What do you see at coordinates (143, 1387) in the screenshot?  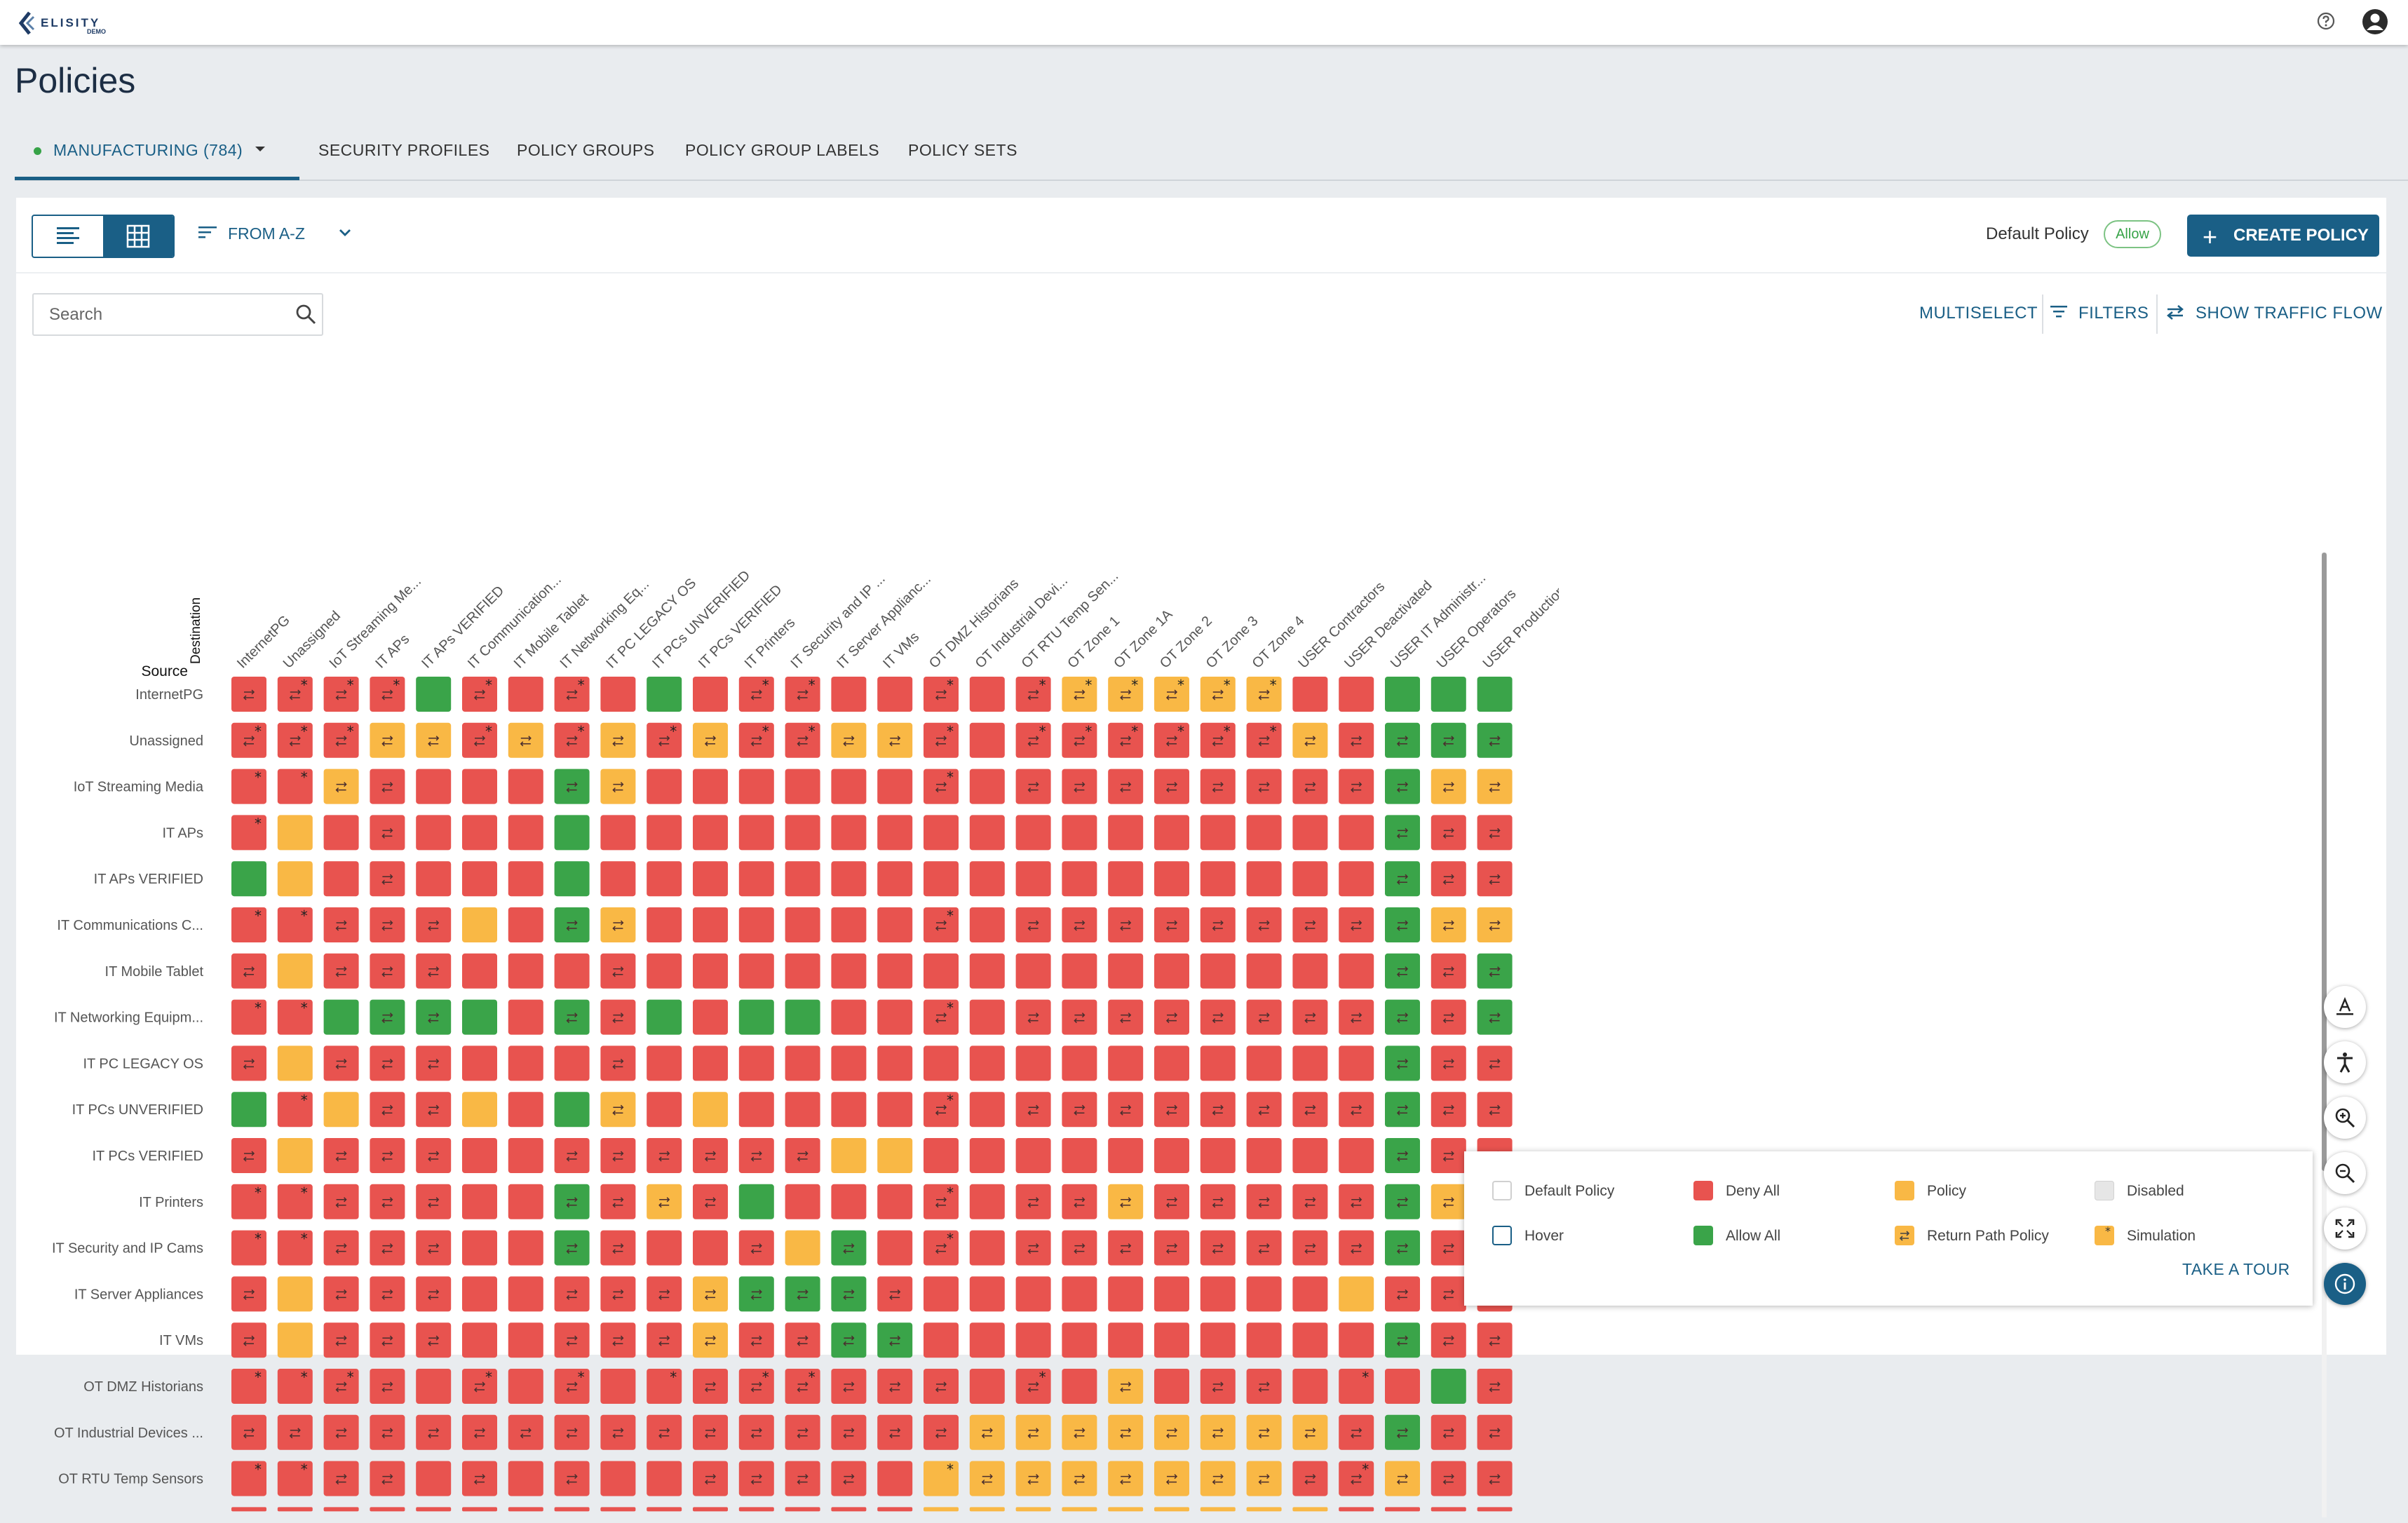 I see `row-label: OT DMZ Historians` at bounding box center [143, 1387].